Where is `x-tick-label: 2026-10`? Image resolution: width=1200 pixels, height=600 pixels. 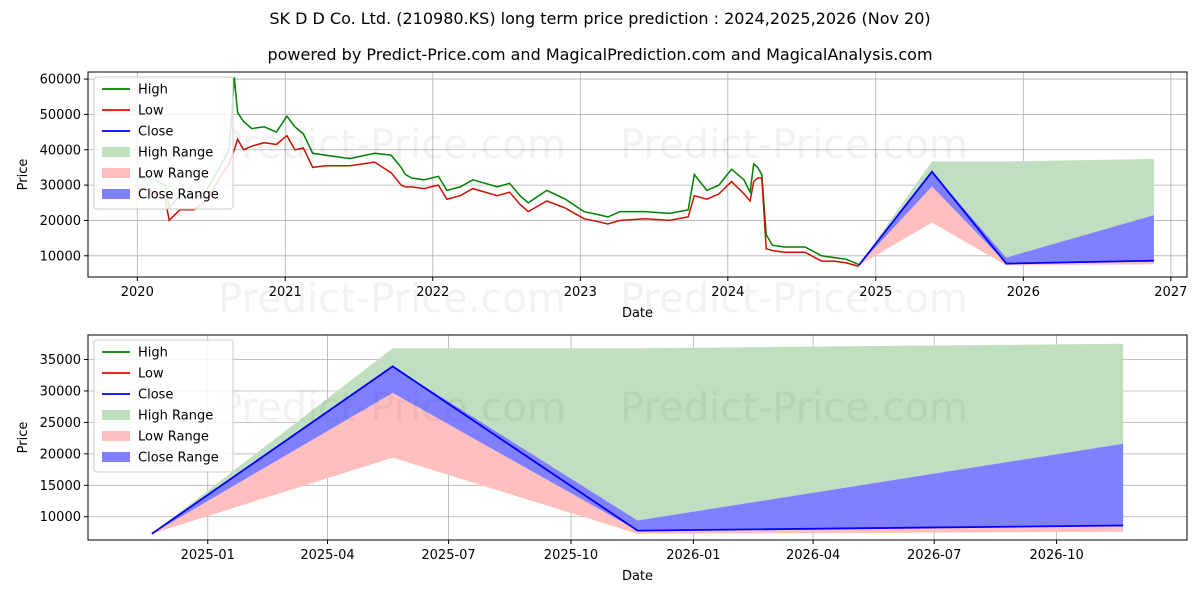 x-tick-label: 2026-10 is located at coordinates (1056, 555).